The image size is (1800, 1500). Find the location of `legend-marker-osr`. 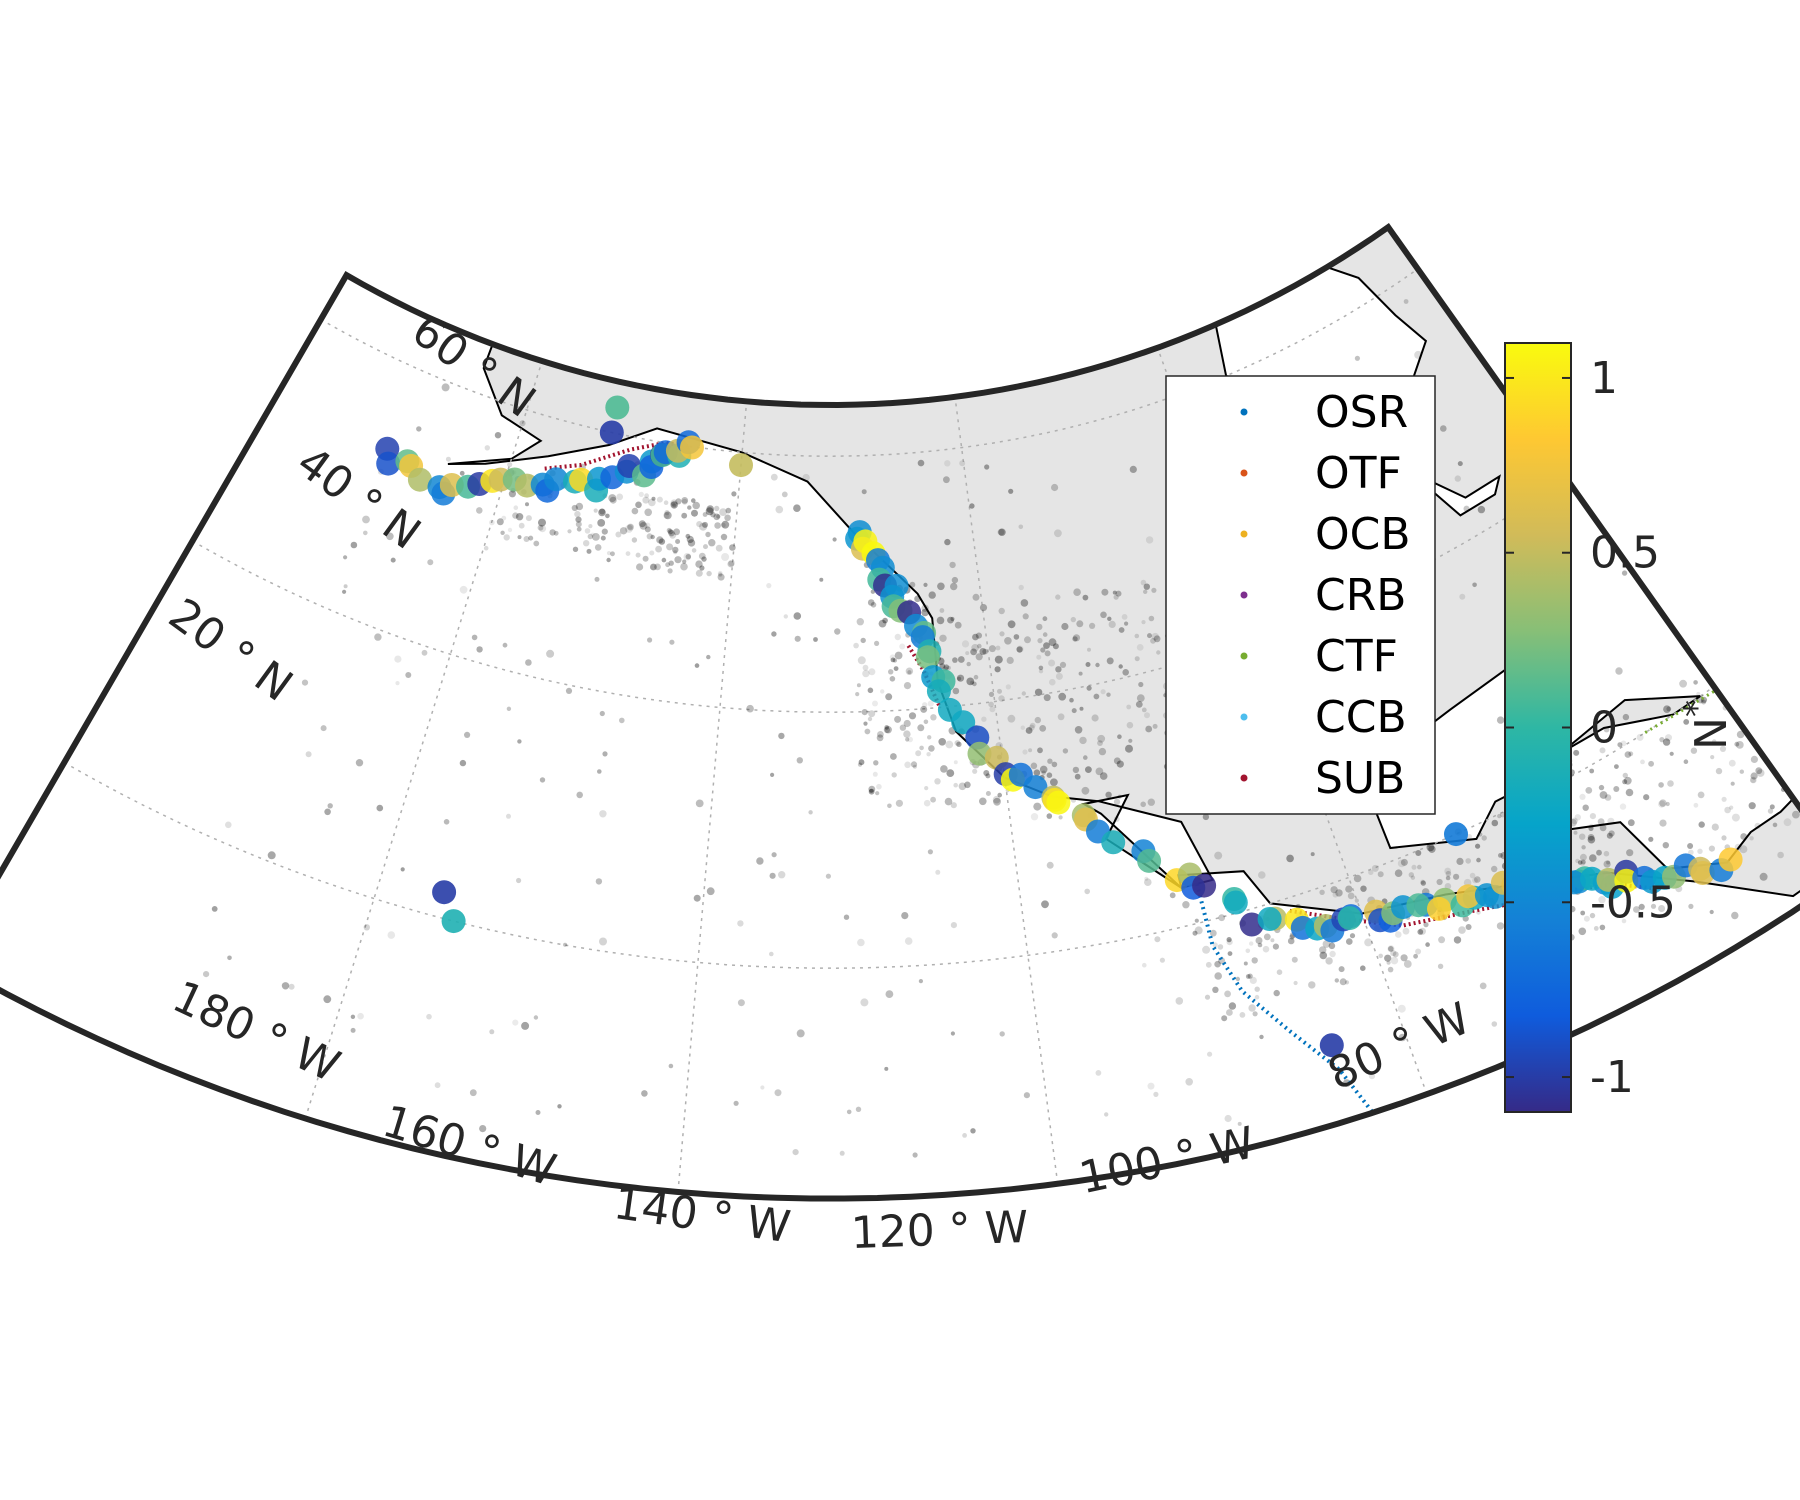

legend-marker-osr is located at coordinates (1244, 412).